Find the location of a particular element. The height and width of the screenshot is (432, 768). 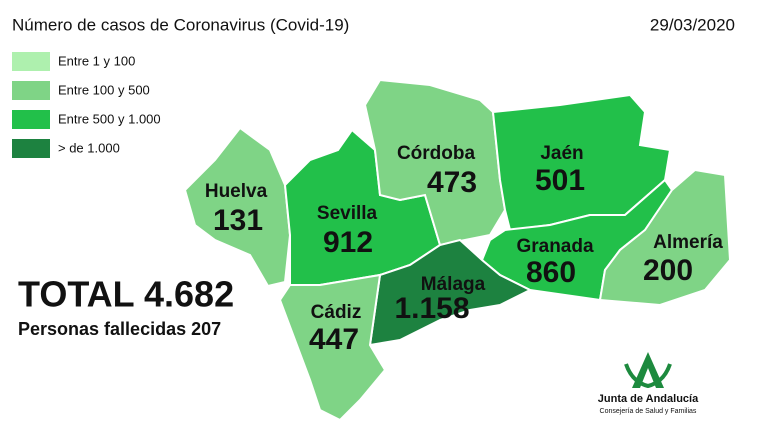

province-name: Huelva is located at coordinates (236, 191).